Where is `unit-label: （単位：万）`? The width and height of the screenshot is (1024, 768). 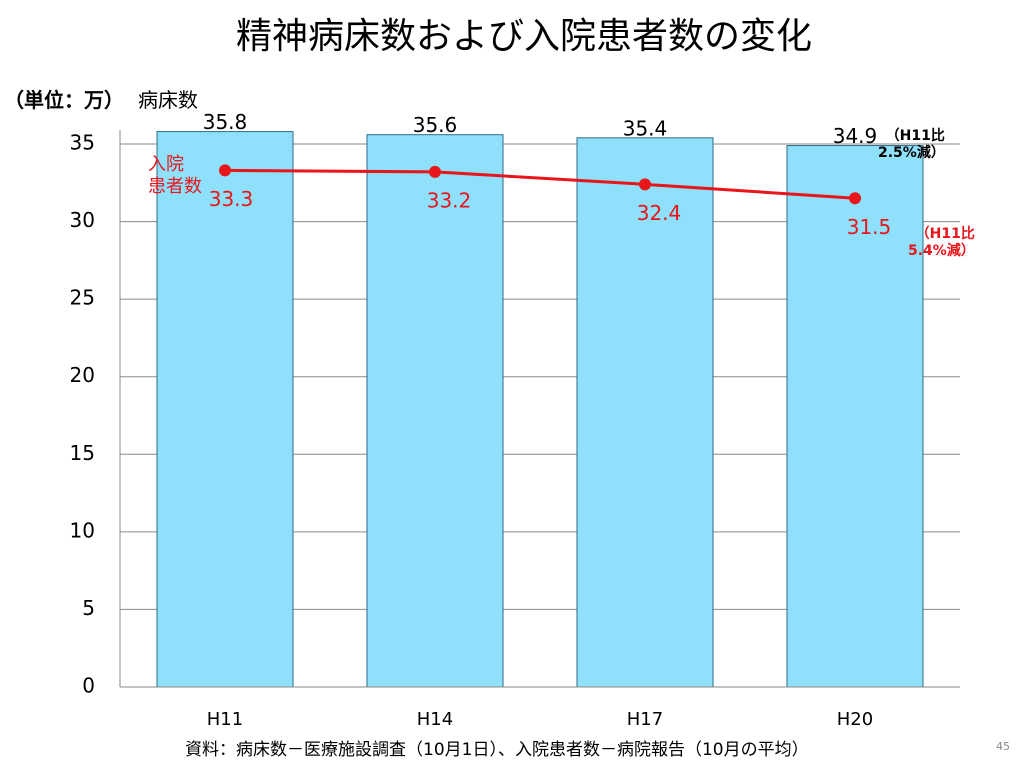 unit-label: （単位：万） is located at coordinates (64, 100).